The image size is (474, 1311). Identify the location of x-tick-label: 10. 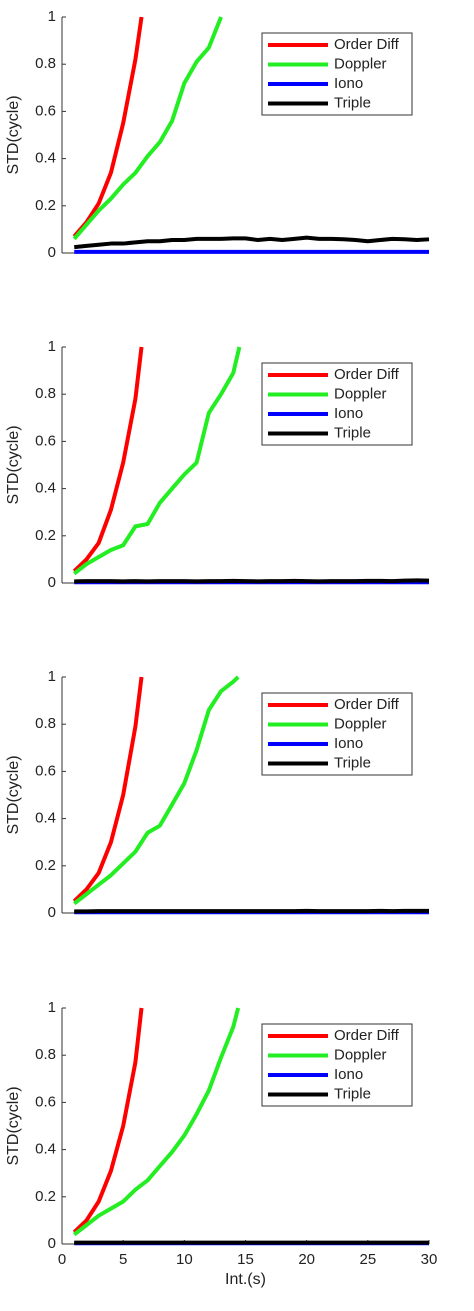
(184, 1259).